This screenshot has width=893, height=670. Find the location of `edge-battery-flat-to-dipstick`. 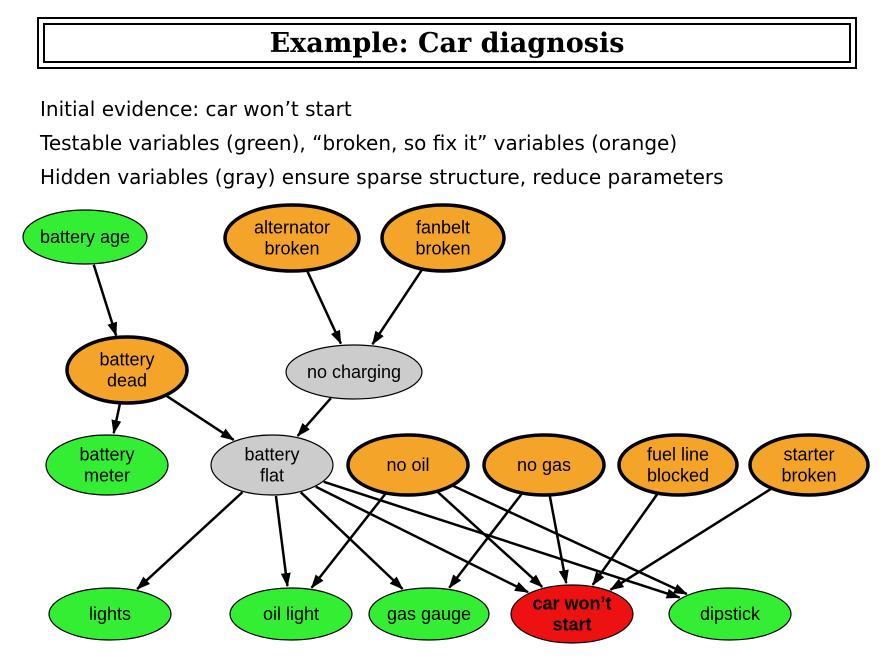

edge-battery-flat-to-dipstick is located at coordinates (502, 539).